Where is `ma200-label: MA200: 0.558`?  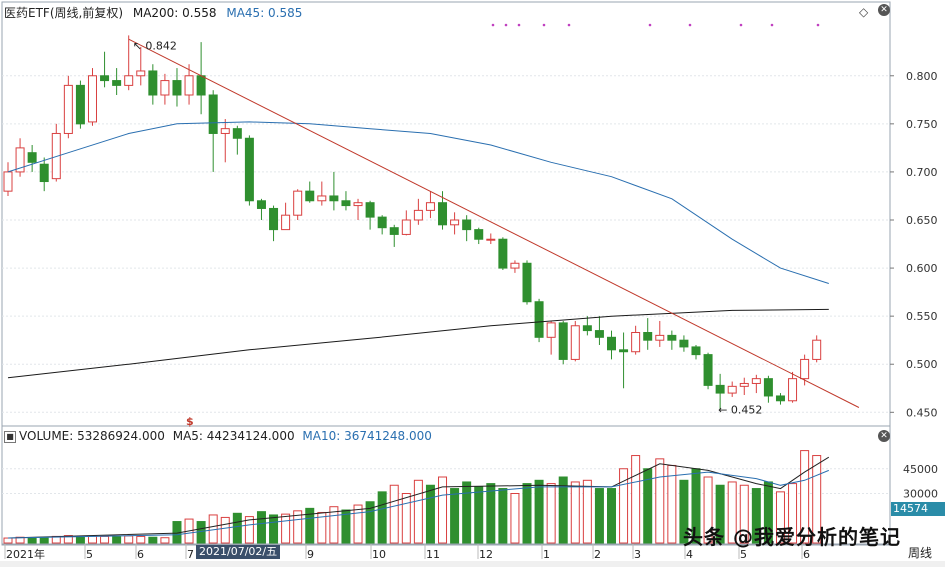 ma200-label: MA200: 0.558 is located at coordinates (174, 13).